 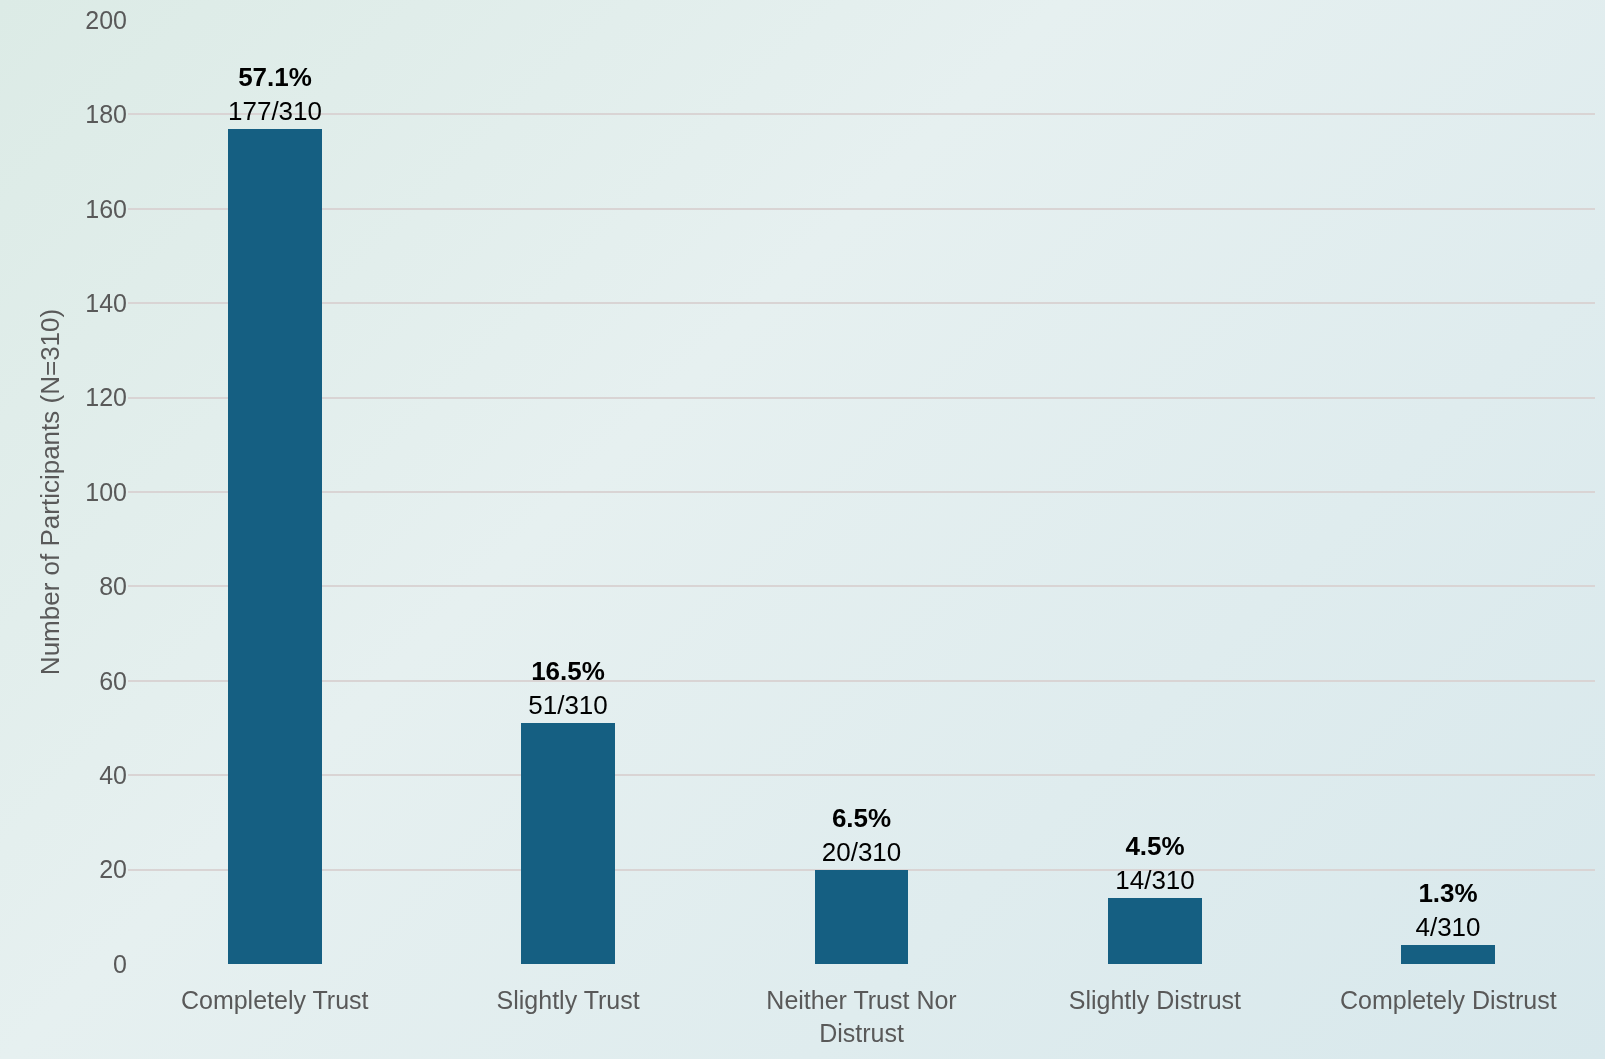 I want to click on data-label: 16.5% 51/310, so click(x=568, y=688).